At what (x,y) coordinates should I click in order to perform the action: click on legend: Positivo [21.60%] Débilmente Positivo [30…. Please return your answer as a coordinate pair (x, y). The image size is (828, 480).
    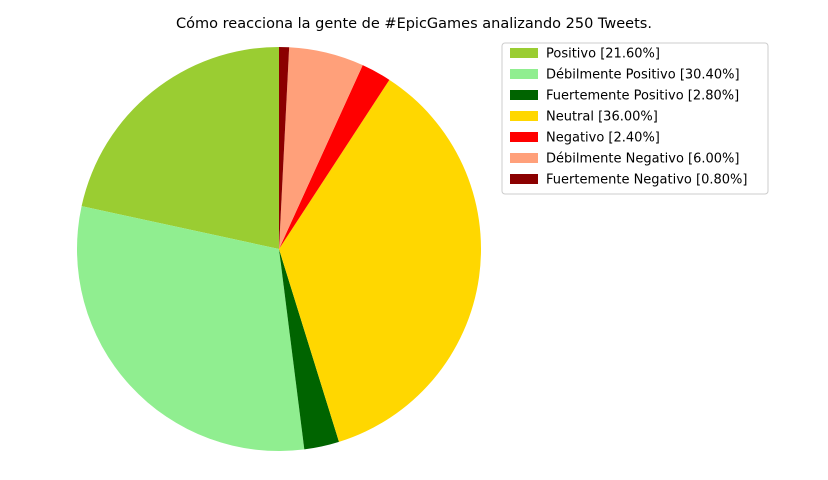
    Looking at the image, I should click on (635, 118).